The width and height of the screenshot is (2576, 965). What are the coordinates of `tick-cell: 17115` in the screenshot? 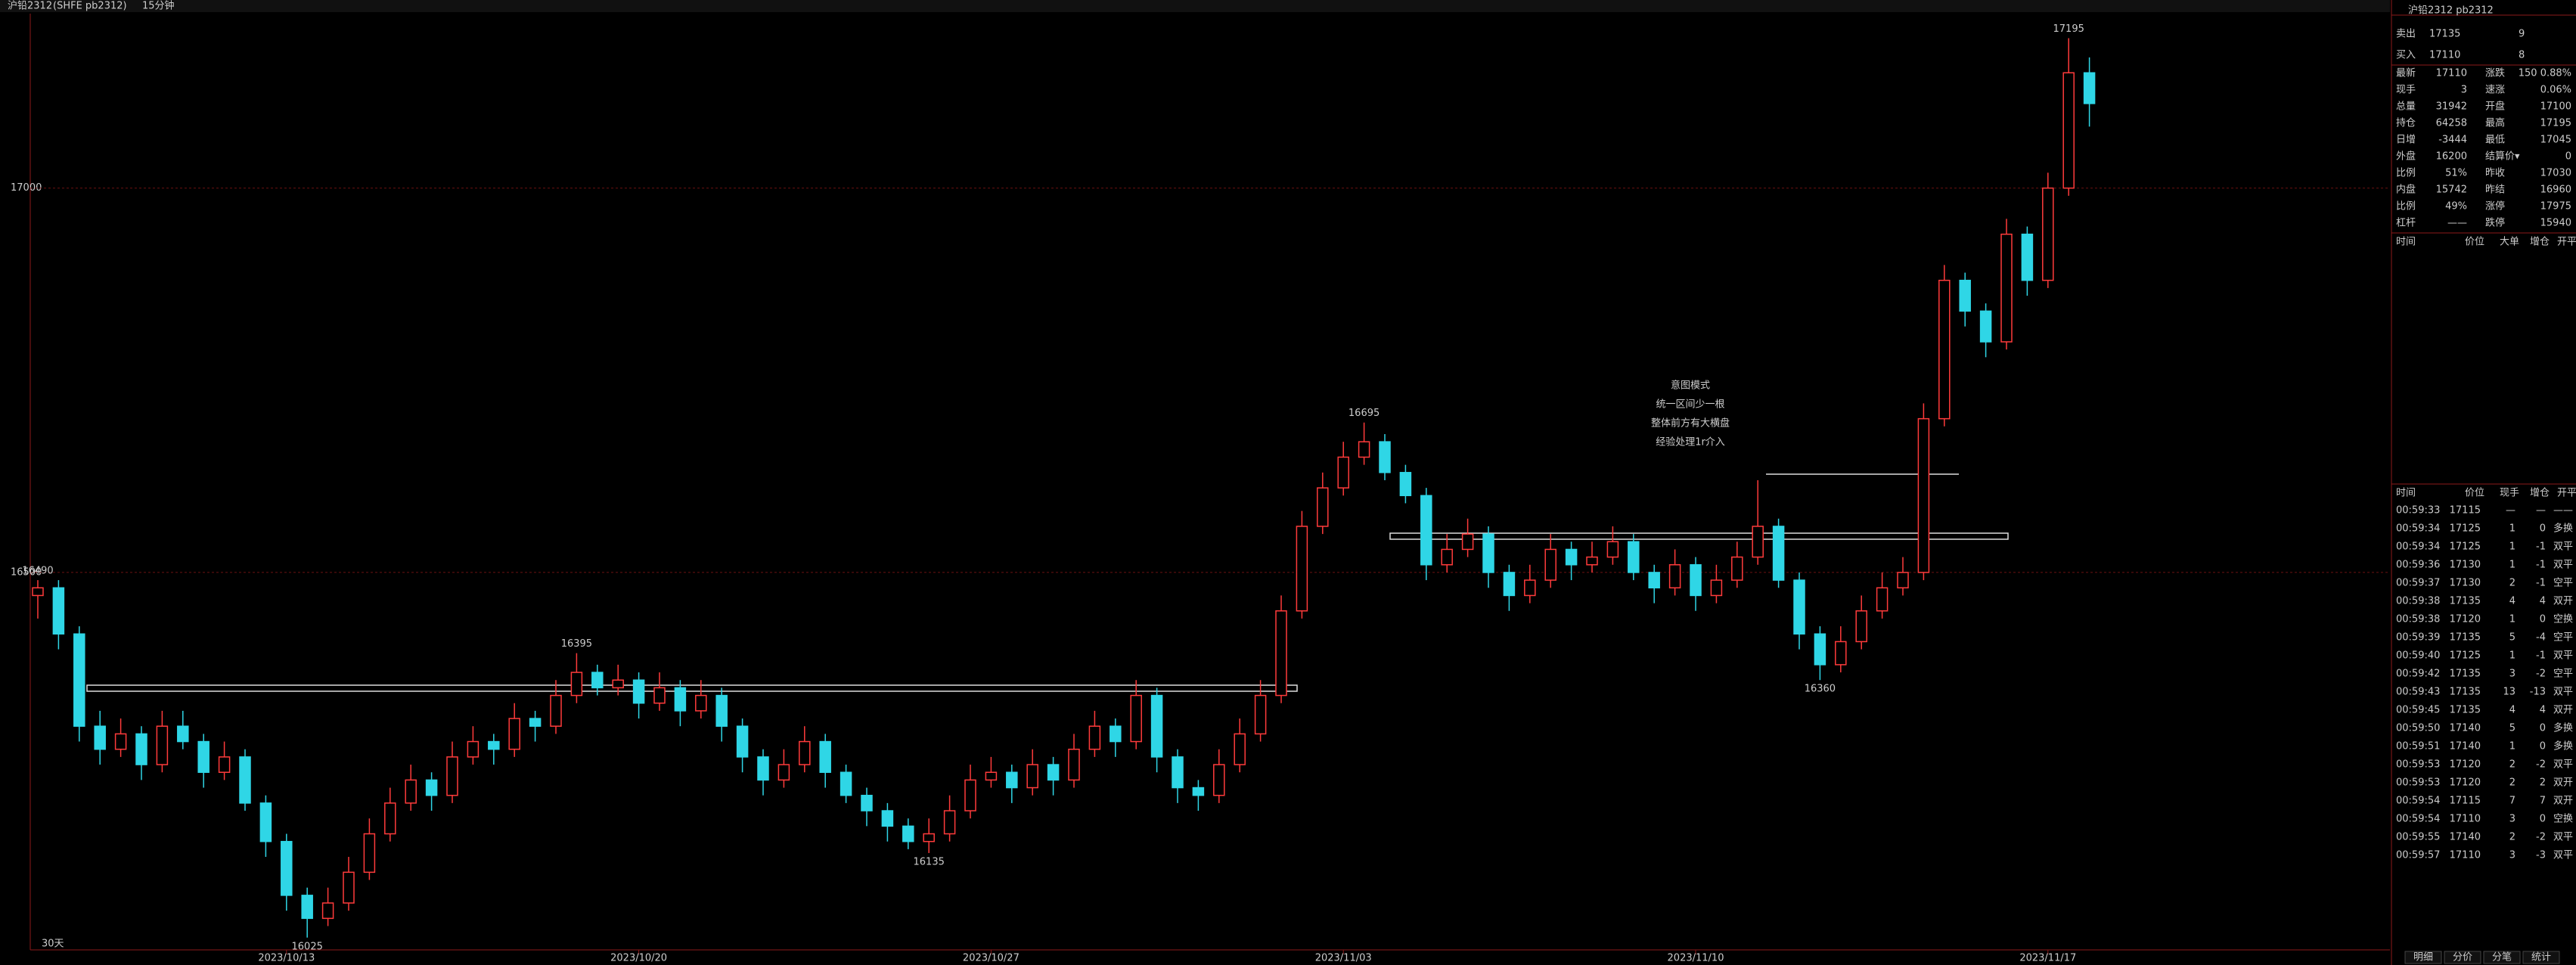 It's located at (2465, 511).